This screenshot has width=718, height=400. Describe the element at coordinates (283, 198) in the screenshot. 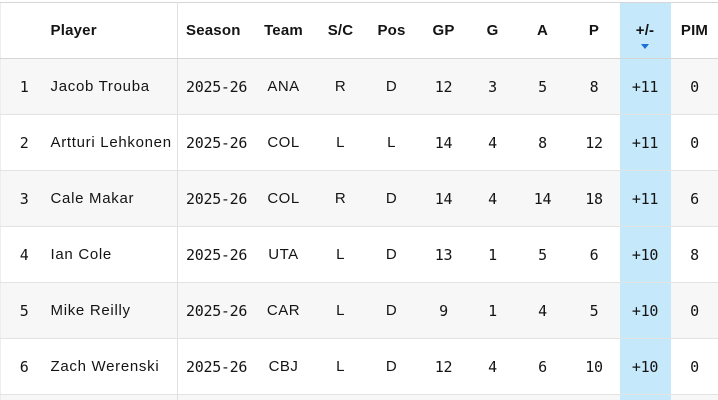

I see `team-cell: COL` at that location.